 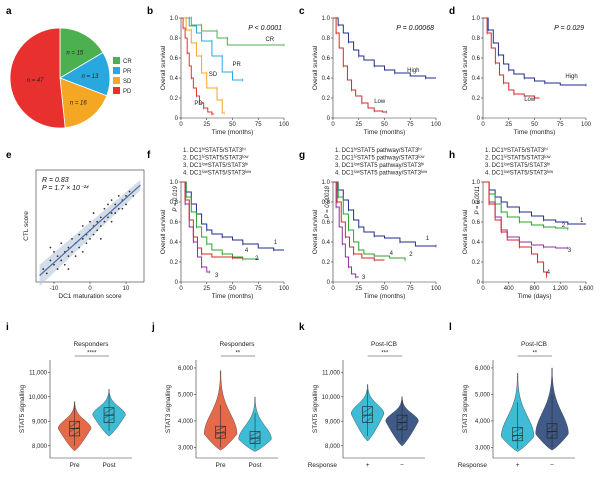 What do you see at coordinates (163, 67) in the screenshot?
I see `y-axis-label: Overall survival` at bounding box center [163, 67].